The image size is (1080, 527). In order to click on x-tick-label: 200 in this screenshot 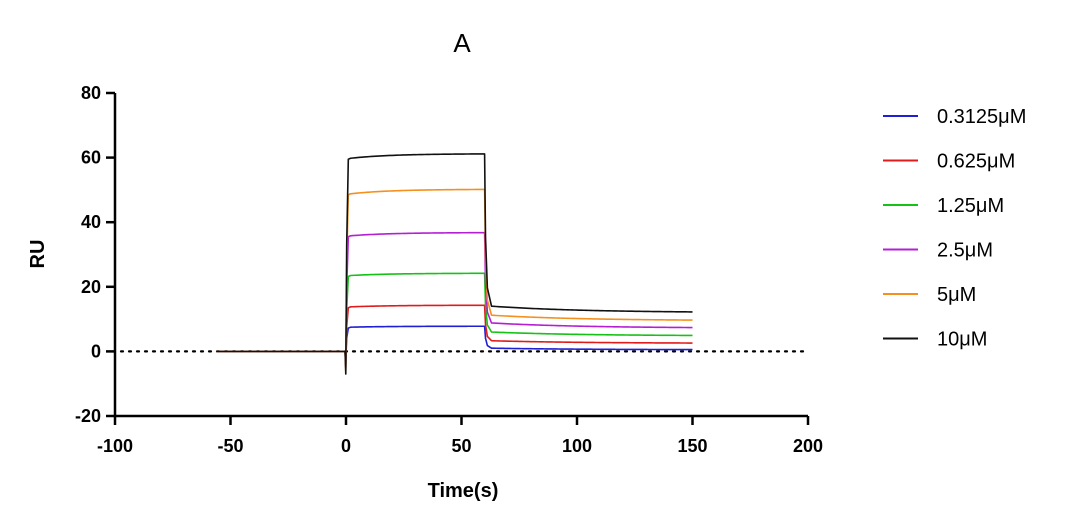, I will do `click(808, 446)`.